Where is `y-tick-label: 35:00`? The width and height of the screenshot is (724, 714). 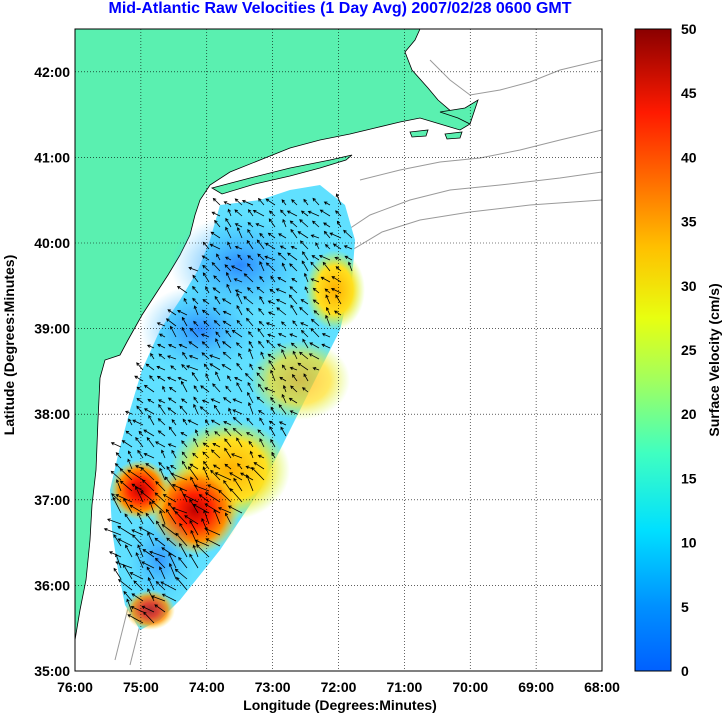 y-tick-label: 35:00 is located at coordinates (52, 671).